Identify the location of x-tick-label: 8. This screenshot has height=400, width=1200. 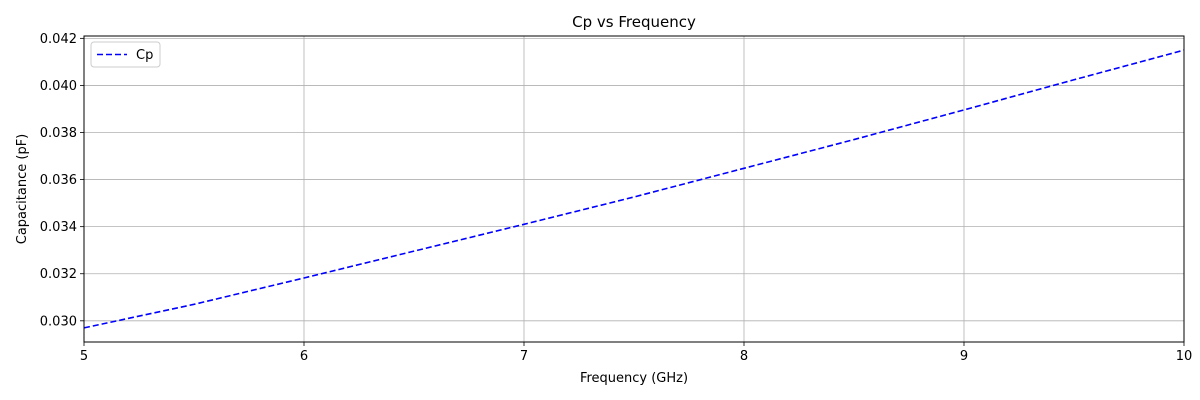
(744, 356).